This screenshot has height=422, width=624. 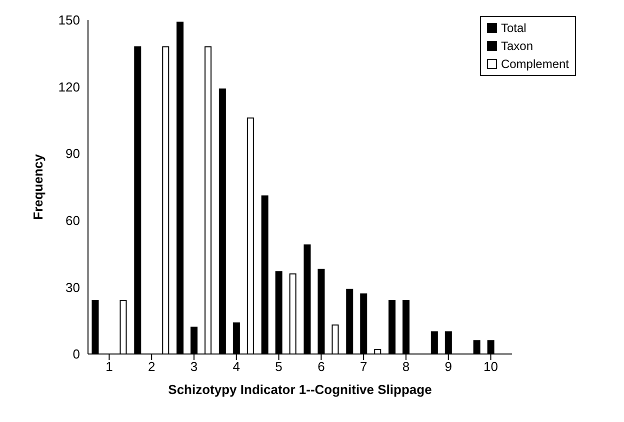 I want to click on x-tick-label: 3, so click(x=194, y=366).